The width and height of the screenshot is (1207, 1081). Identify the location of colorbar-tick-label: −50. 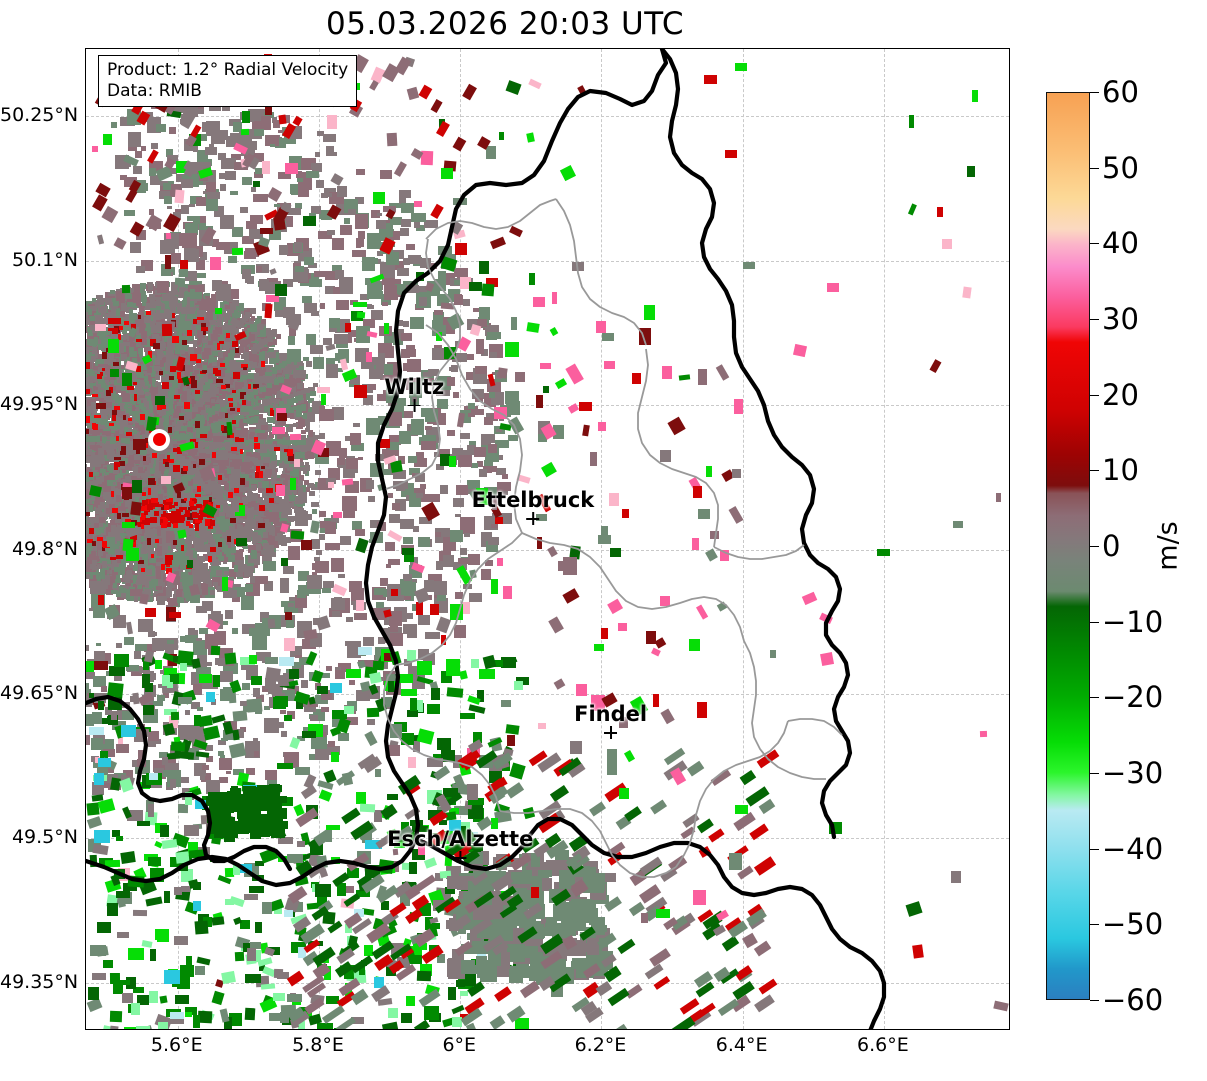
(1132, 924).